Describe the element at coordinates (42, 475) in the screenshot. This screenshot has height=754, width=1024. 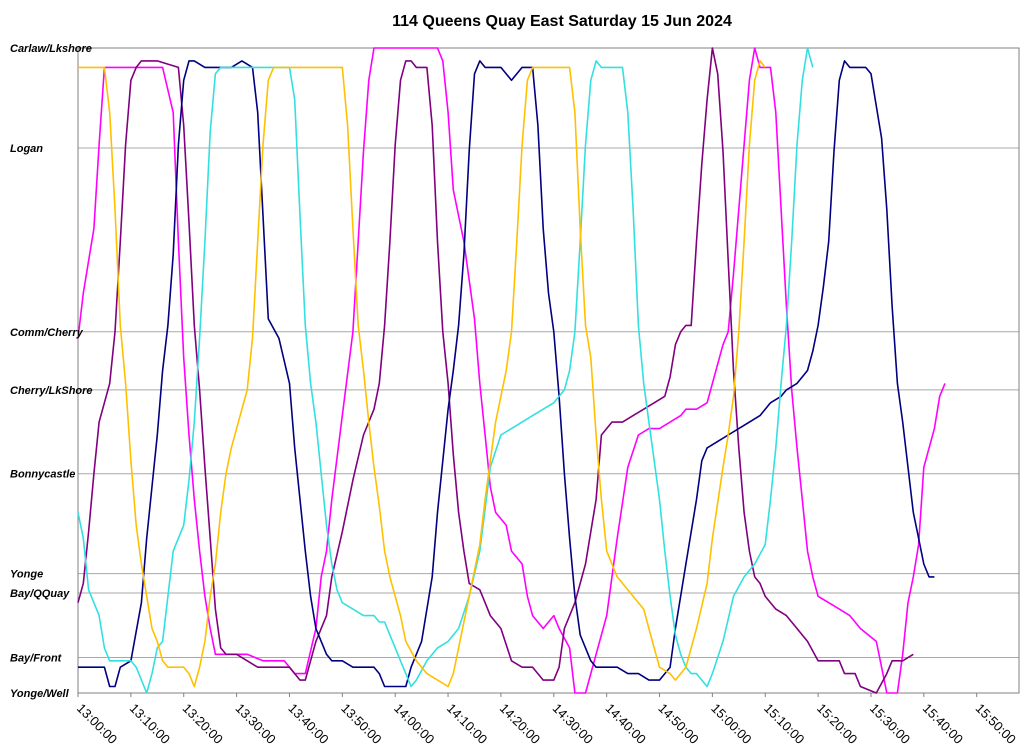
I see `y-label-4: Bonnycastle` at that location.